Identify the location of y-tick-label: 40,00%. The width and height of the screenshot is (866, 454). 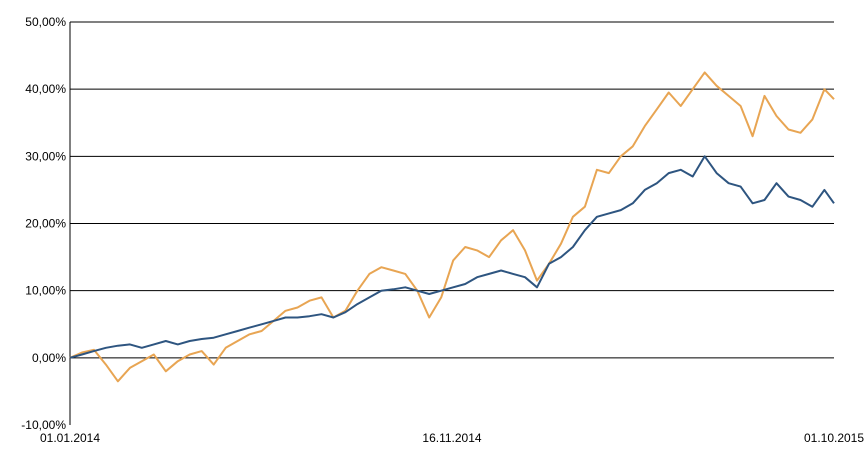
(45, 89).